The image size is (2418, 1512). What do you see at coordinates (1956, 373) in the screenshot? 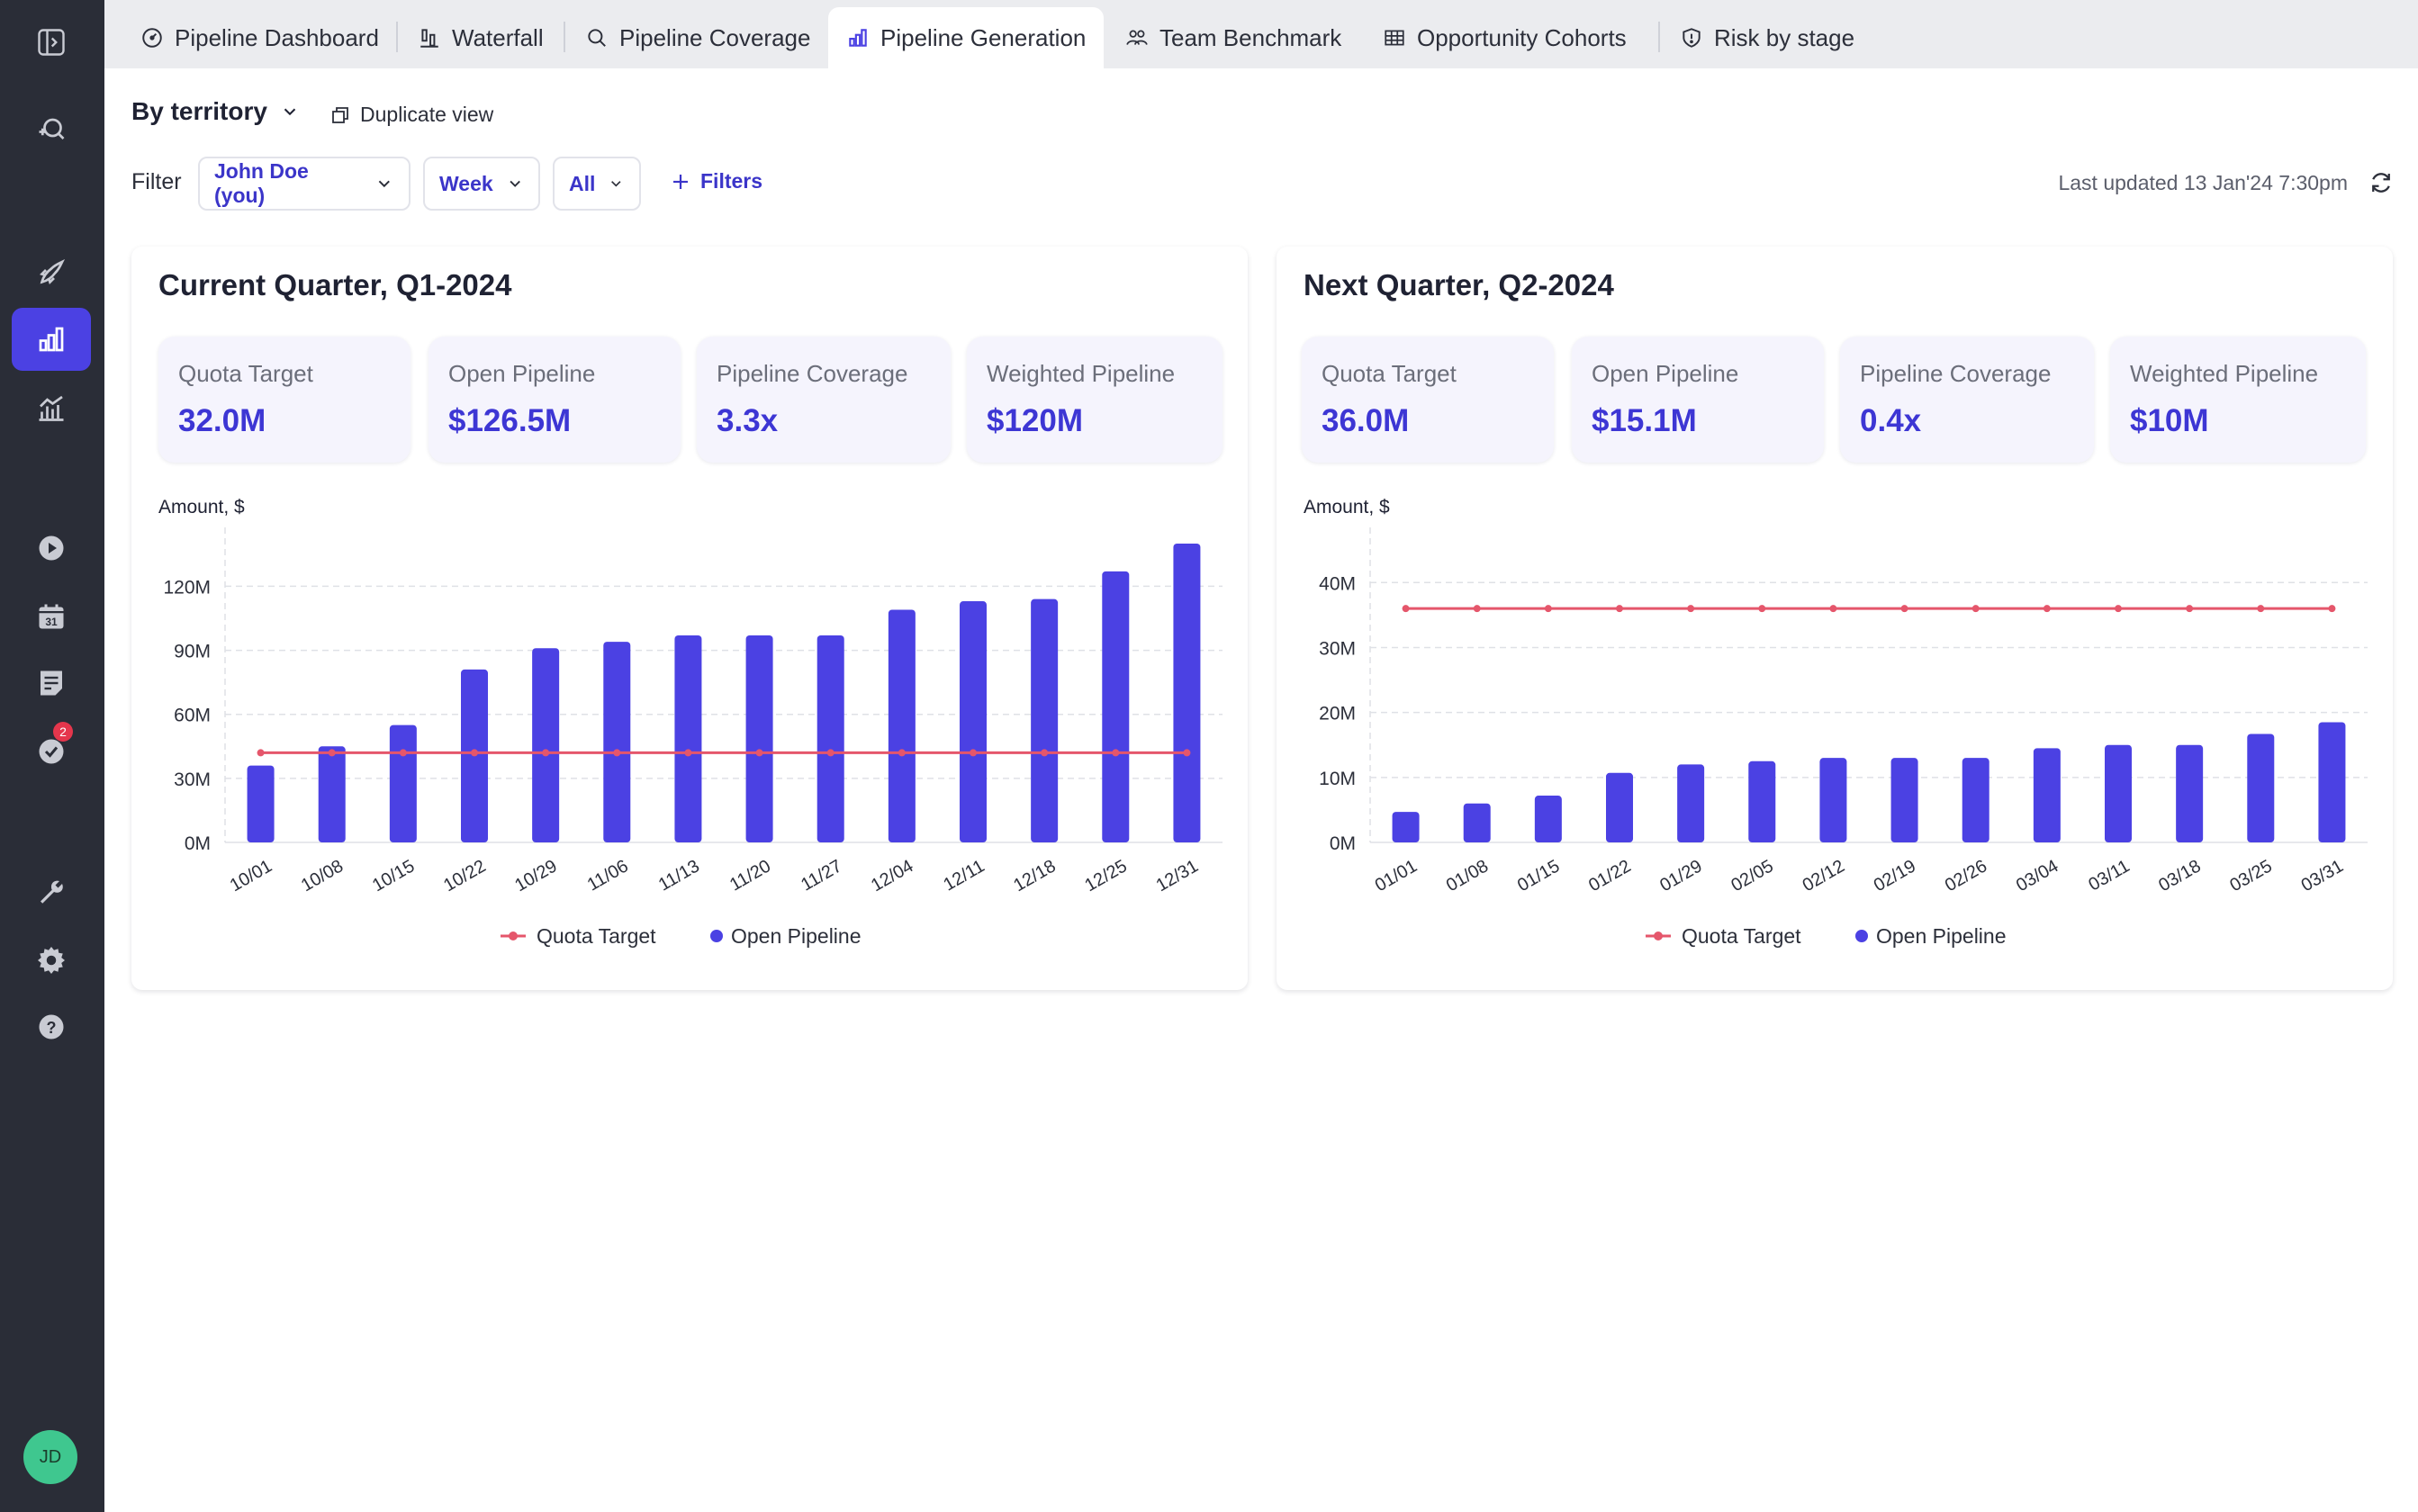
I see `kpi-label: Pipeline Coverage` at bounding box center [1956, 373].